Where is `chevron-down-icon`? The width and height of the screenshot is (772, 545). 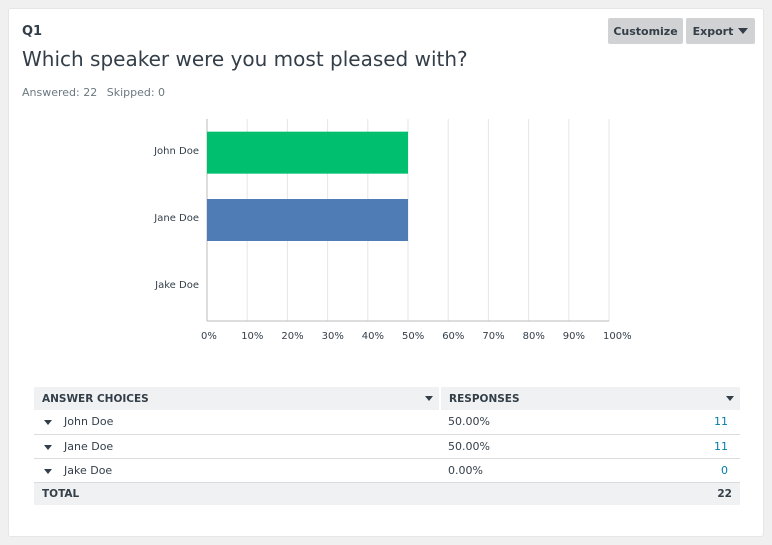
chevron-down-icon is located at coordinates (743, 31).